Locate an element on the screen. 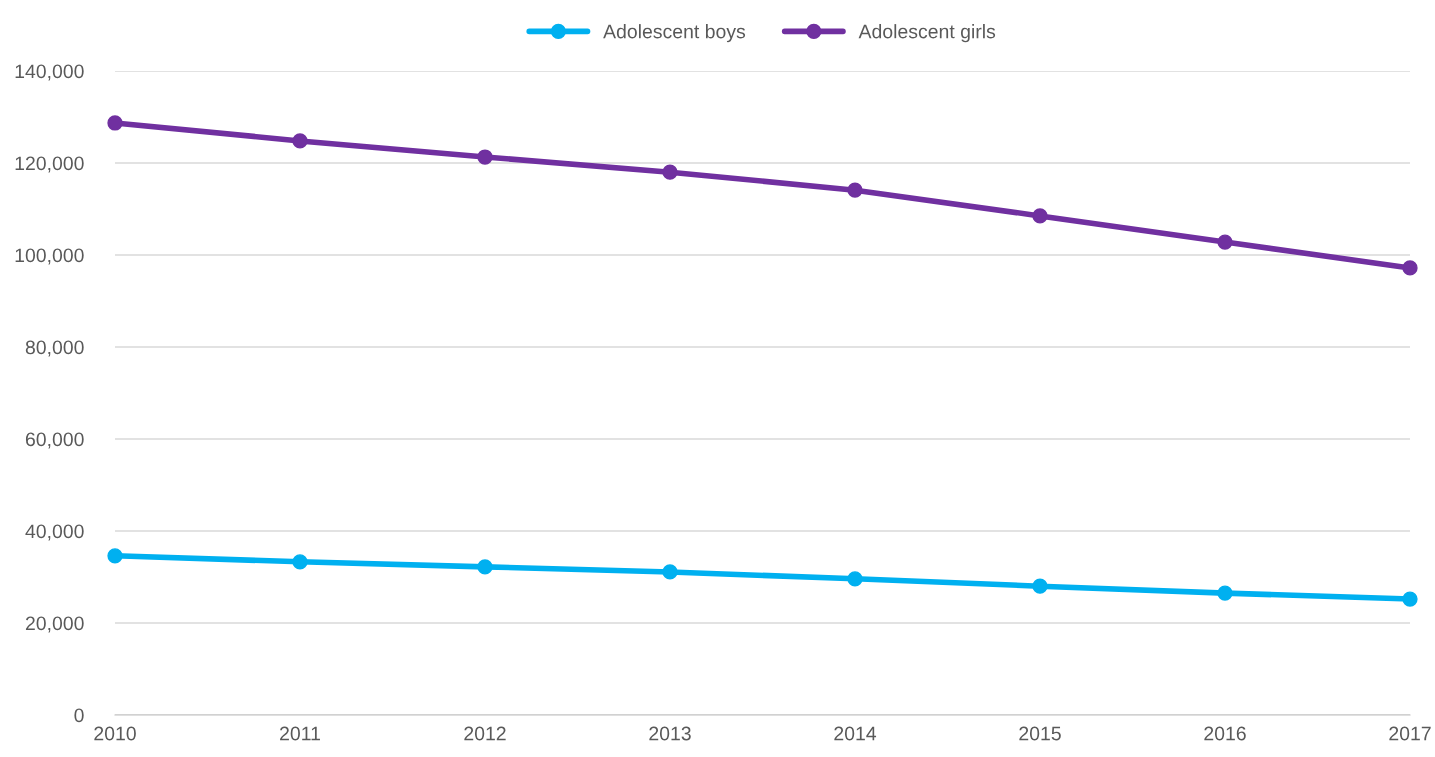 Image resolution: width=1435 pixels, height=757 pixels. y-tick-label: 140,000 is located at coordinates (49, 72).